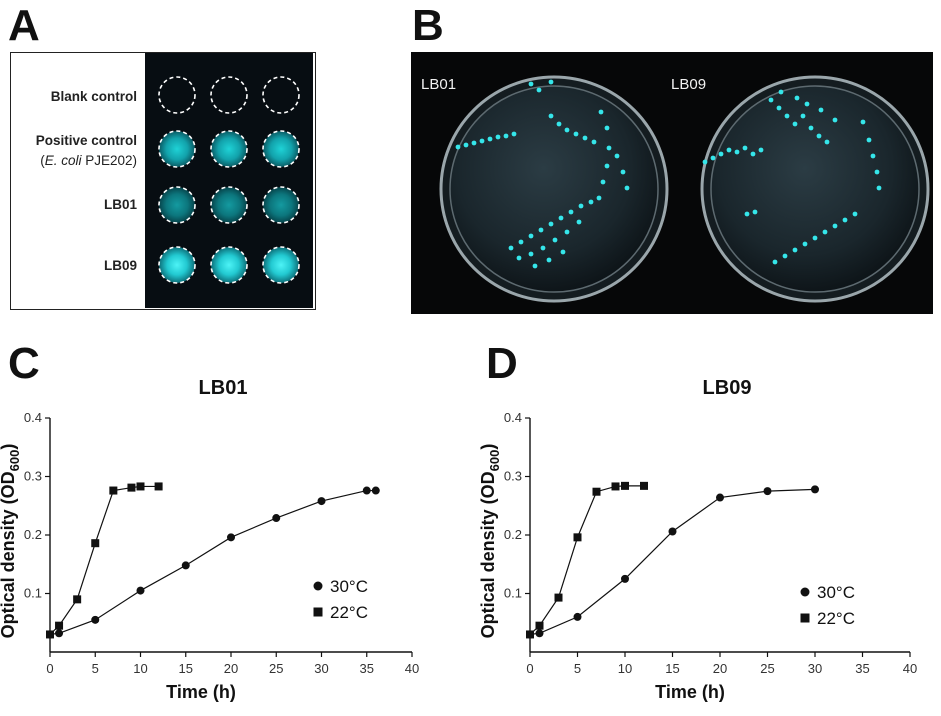  I want to click on row-label-lb01: LB01, so click(120, 204).